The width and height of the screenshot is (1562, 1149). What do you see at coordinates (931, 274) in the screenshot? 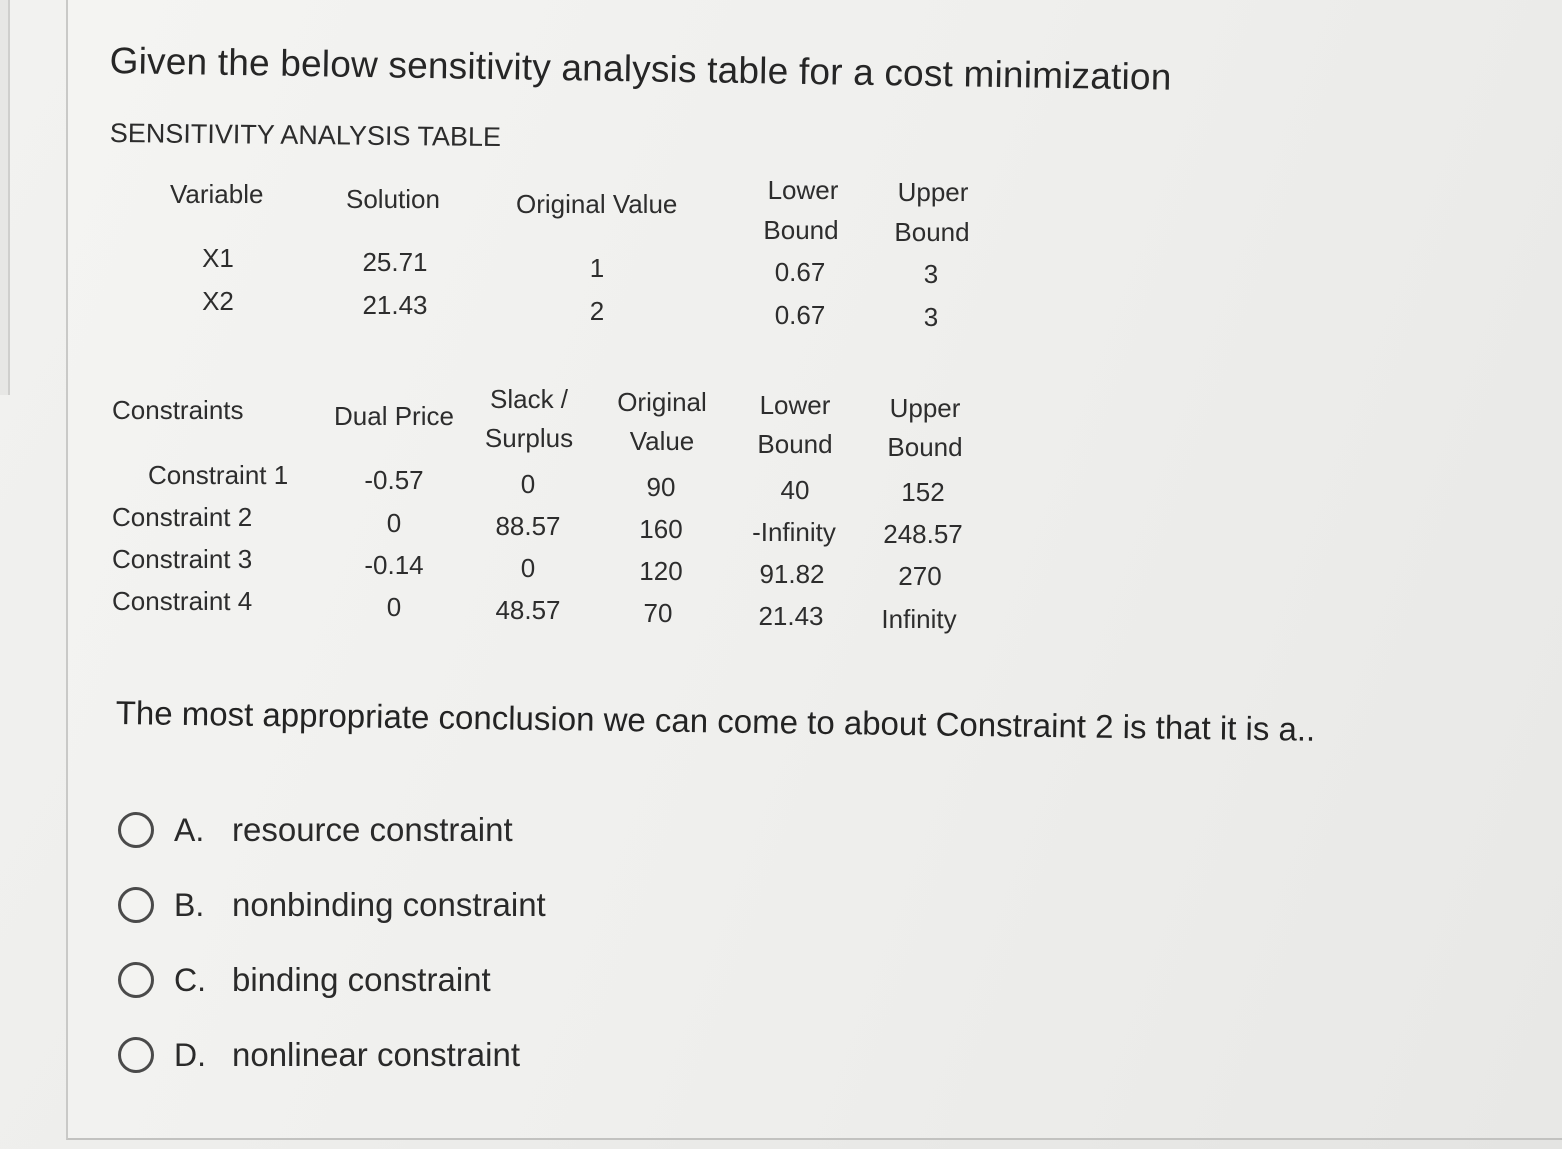
I see `var-x1-upper-bound: 3` at bounding box center [931, 274].